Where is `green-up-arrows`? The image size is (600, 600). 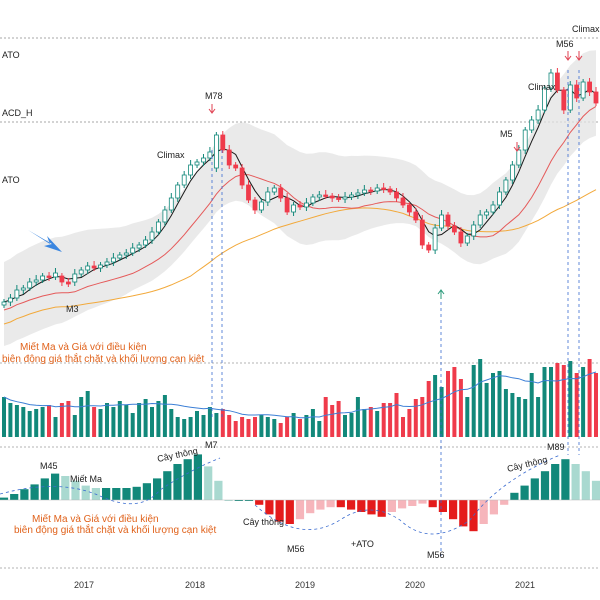 green-up-arrows is located at coordinates (441, 294).